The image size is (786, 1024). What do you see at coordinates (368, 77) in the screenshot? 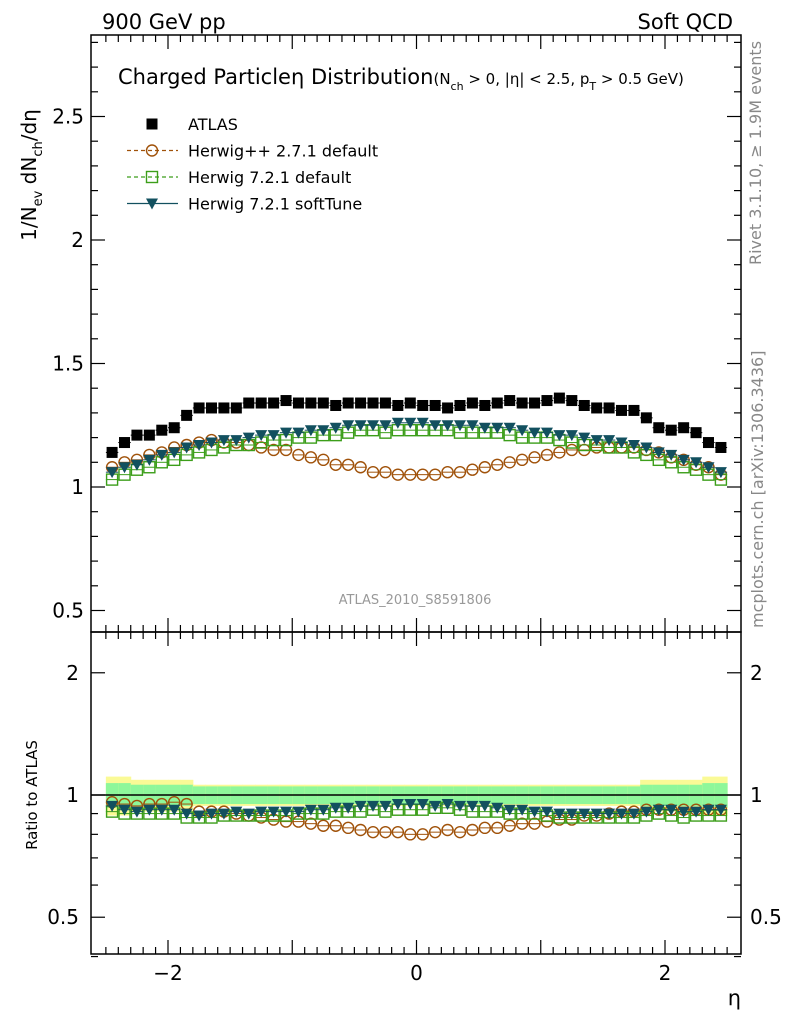
I see `title-dist: Distribution` at bounding box center [368, 77].